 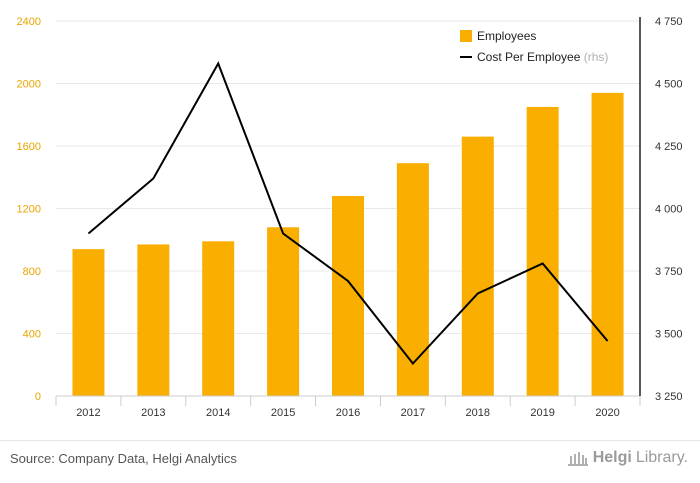 I want to click on y-left-tick-label: 2400, so click(x=29, y=22).